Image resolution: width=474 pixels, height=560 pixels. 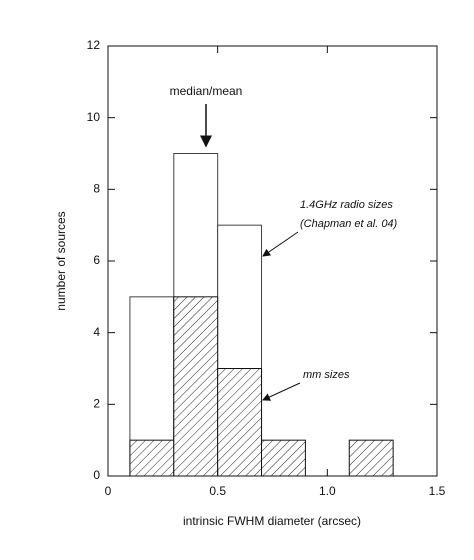 What do you see at coordinates (108, 491) in the screenshot?
I see `x-tick-label: 0` at bounding box center [108, 491].